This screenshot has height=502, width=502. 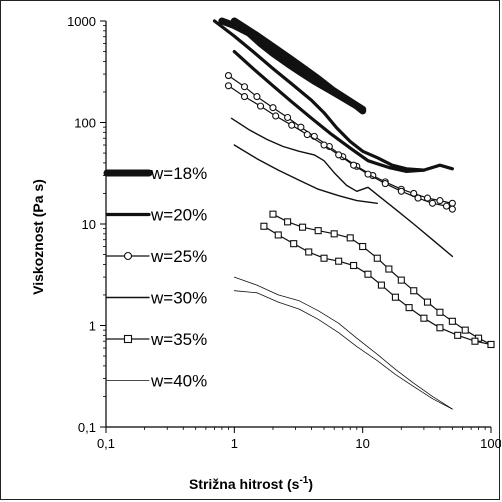 I want to click on x-tick-label: 100, so click(x=490, y=443).